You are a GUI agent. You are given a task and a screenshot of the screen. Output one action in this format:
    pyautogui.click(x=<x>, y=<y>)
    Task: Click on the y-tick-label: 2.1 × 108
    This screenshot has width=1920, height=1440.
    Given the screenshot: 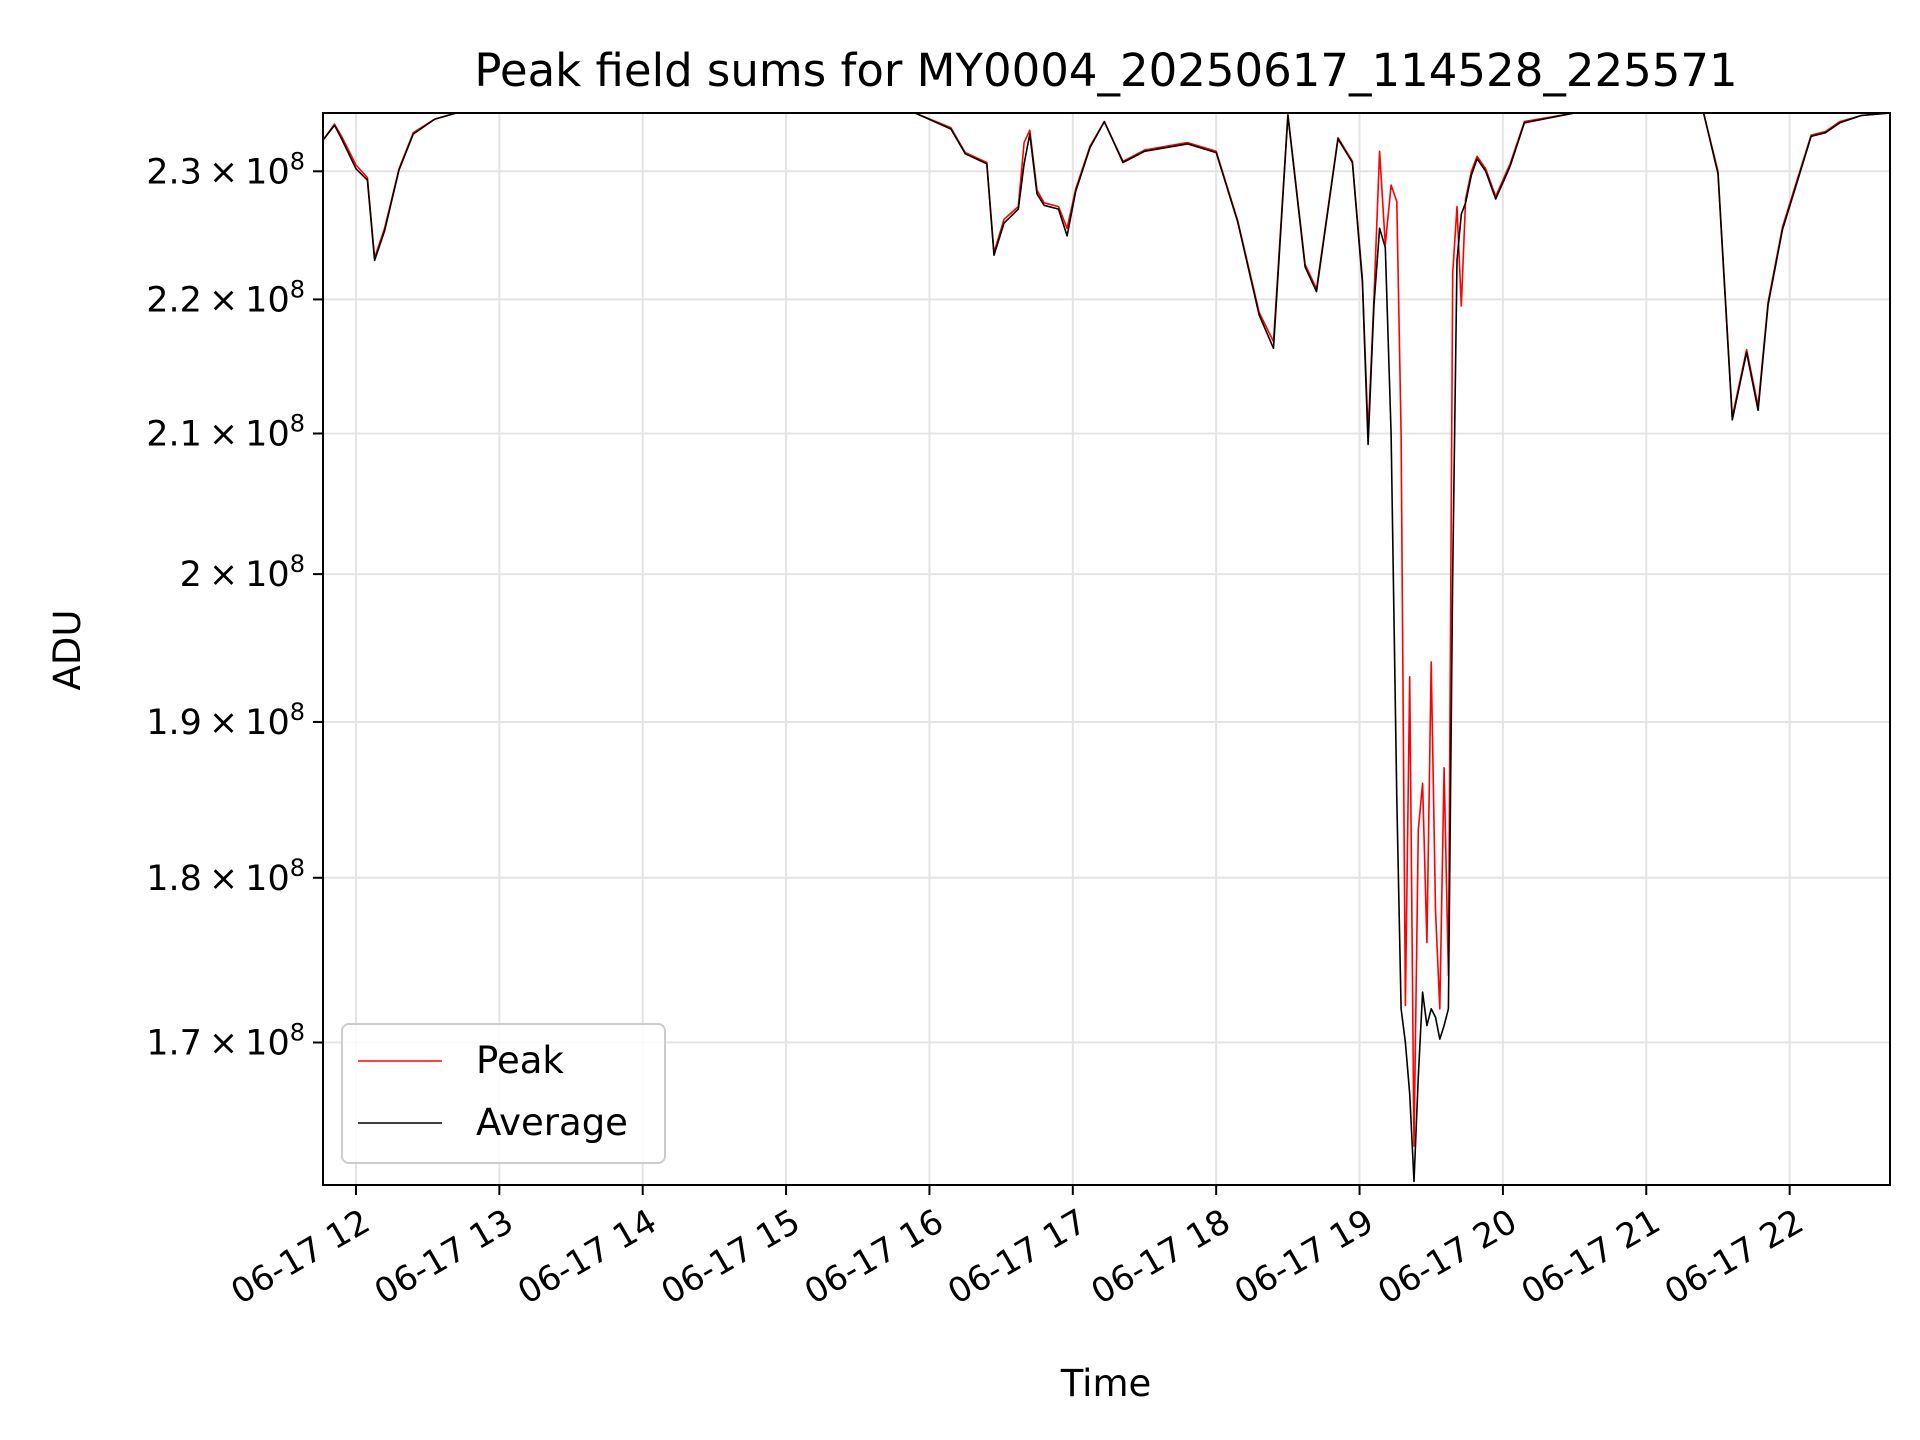 What is the action you would take?
    pyautogui.click(x=225, y=431)
    